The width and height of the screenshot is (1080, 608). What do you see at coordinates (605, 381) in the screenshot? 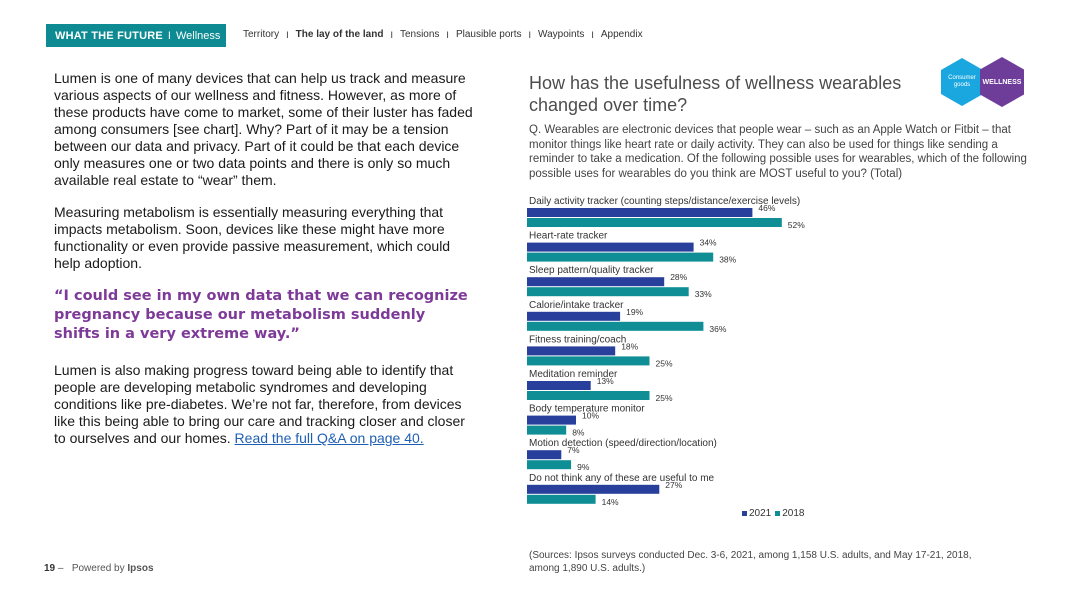
I see `data-label: 13%` at bounding box center [605, 381].